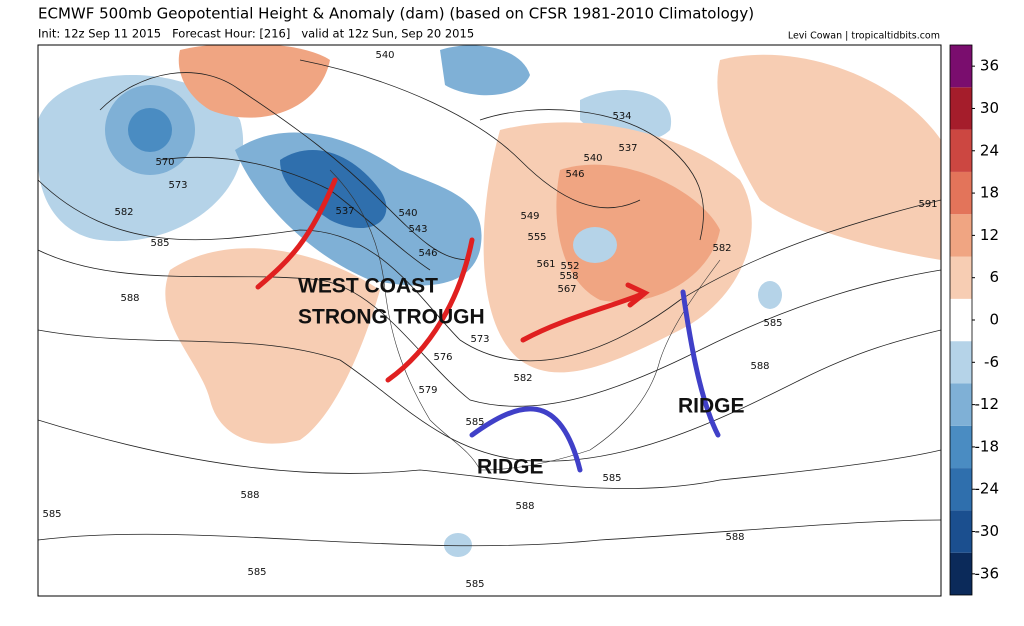  What do you see at coordinates (164, 162) in the screenshot?
I see `contour-label: 570` at bounding box center [164, 162].